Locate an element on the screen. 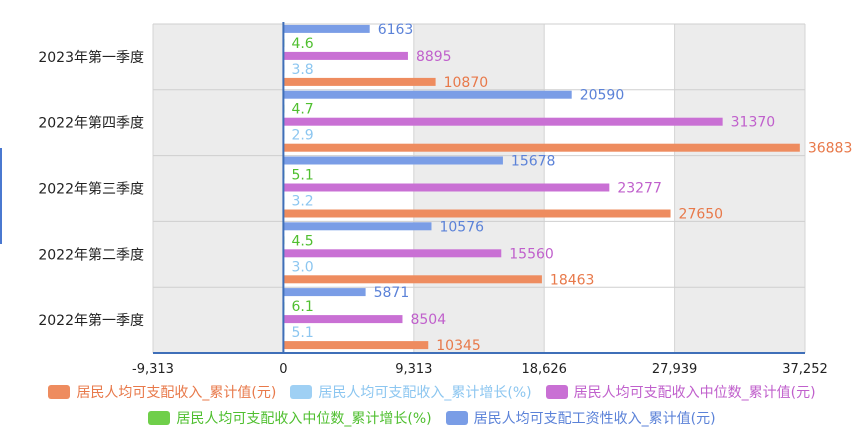  legend-item: 居民人均可支配收入中位数_累计值(元) is located at coordinates (680, 392).